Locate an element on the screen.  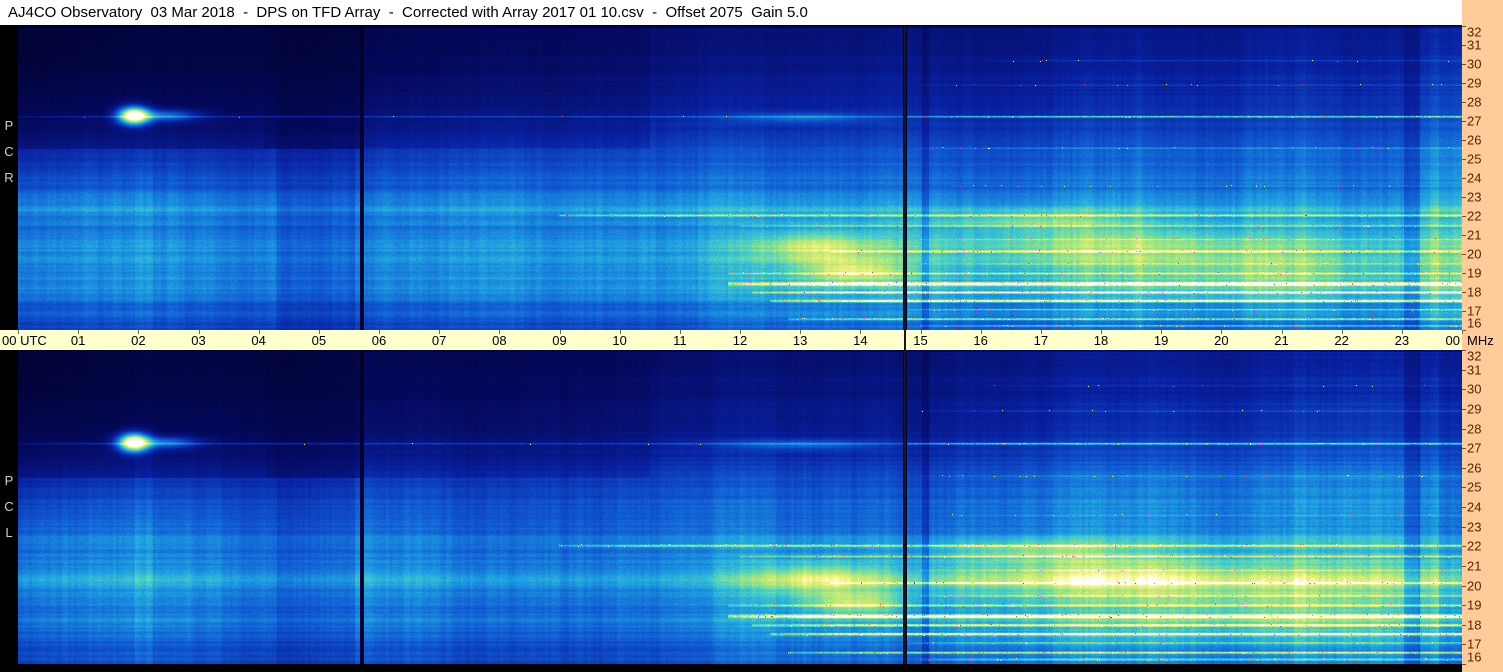
hour-label: 06 is located at coordinates (379, 340).